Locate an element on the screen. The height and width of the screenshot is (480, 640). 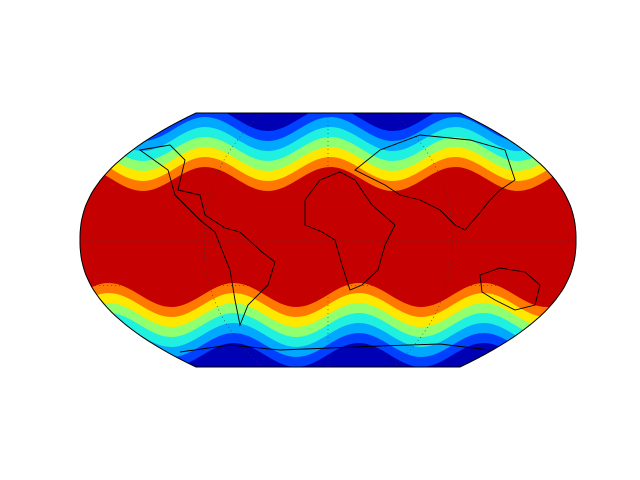
australia-coast is located at coordinates (510, 289).